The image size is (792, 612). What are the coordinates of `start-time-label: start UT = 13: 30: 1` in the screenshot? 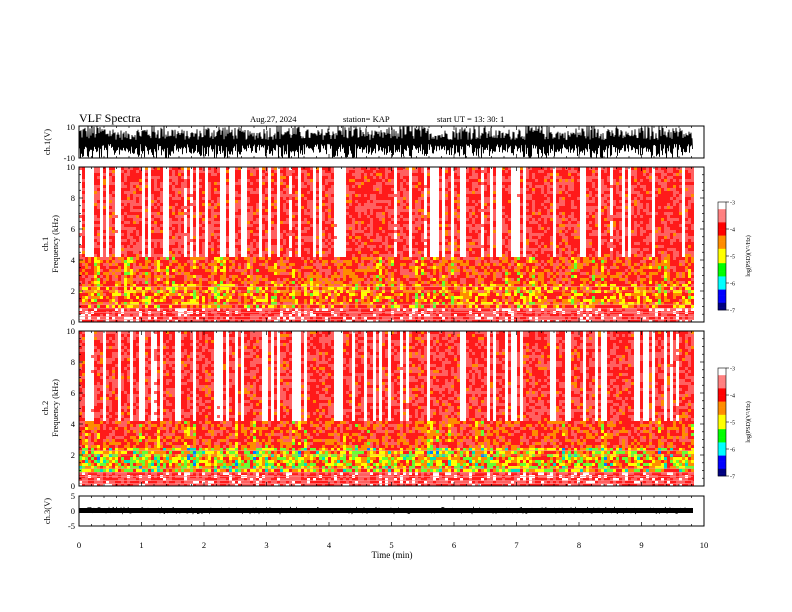 It's located at (470, 119).